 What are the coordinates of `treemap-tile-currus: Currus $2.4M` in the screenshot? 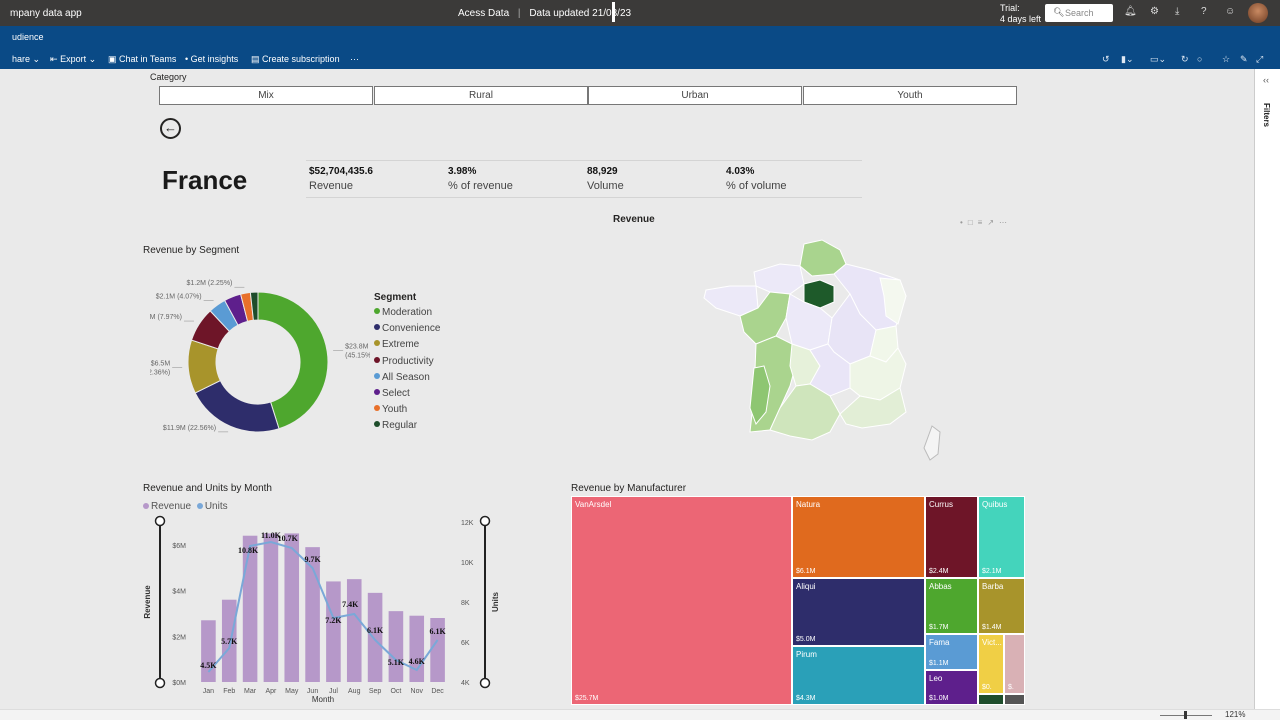 It's located at (951, 537).